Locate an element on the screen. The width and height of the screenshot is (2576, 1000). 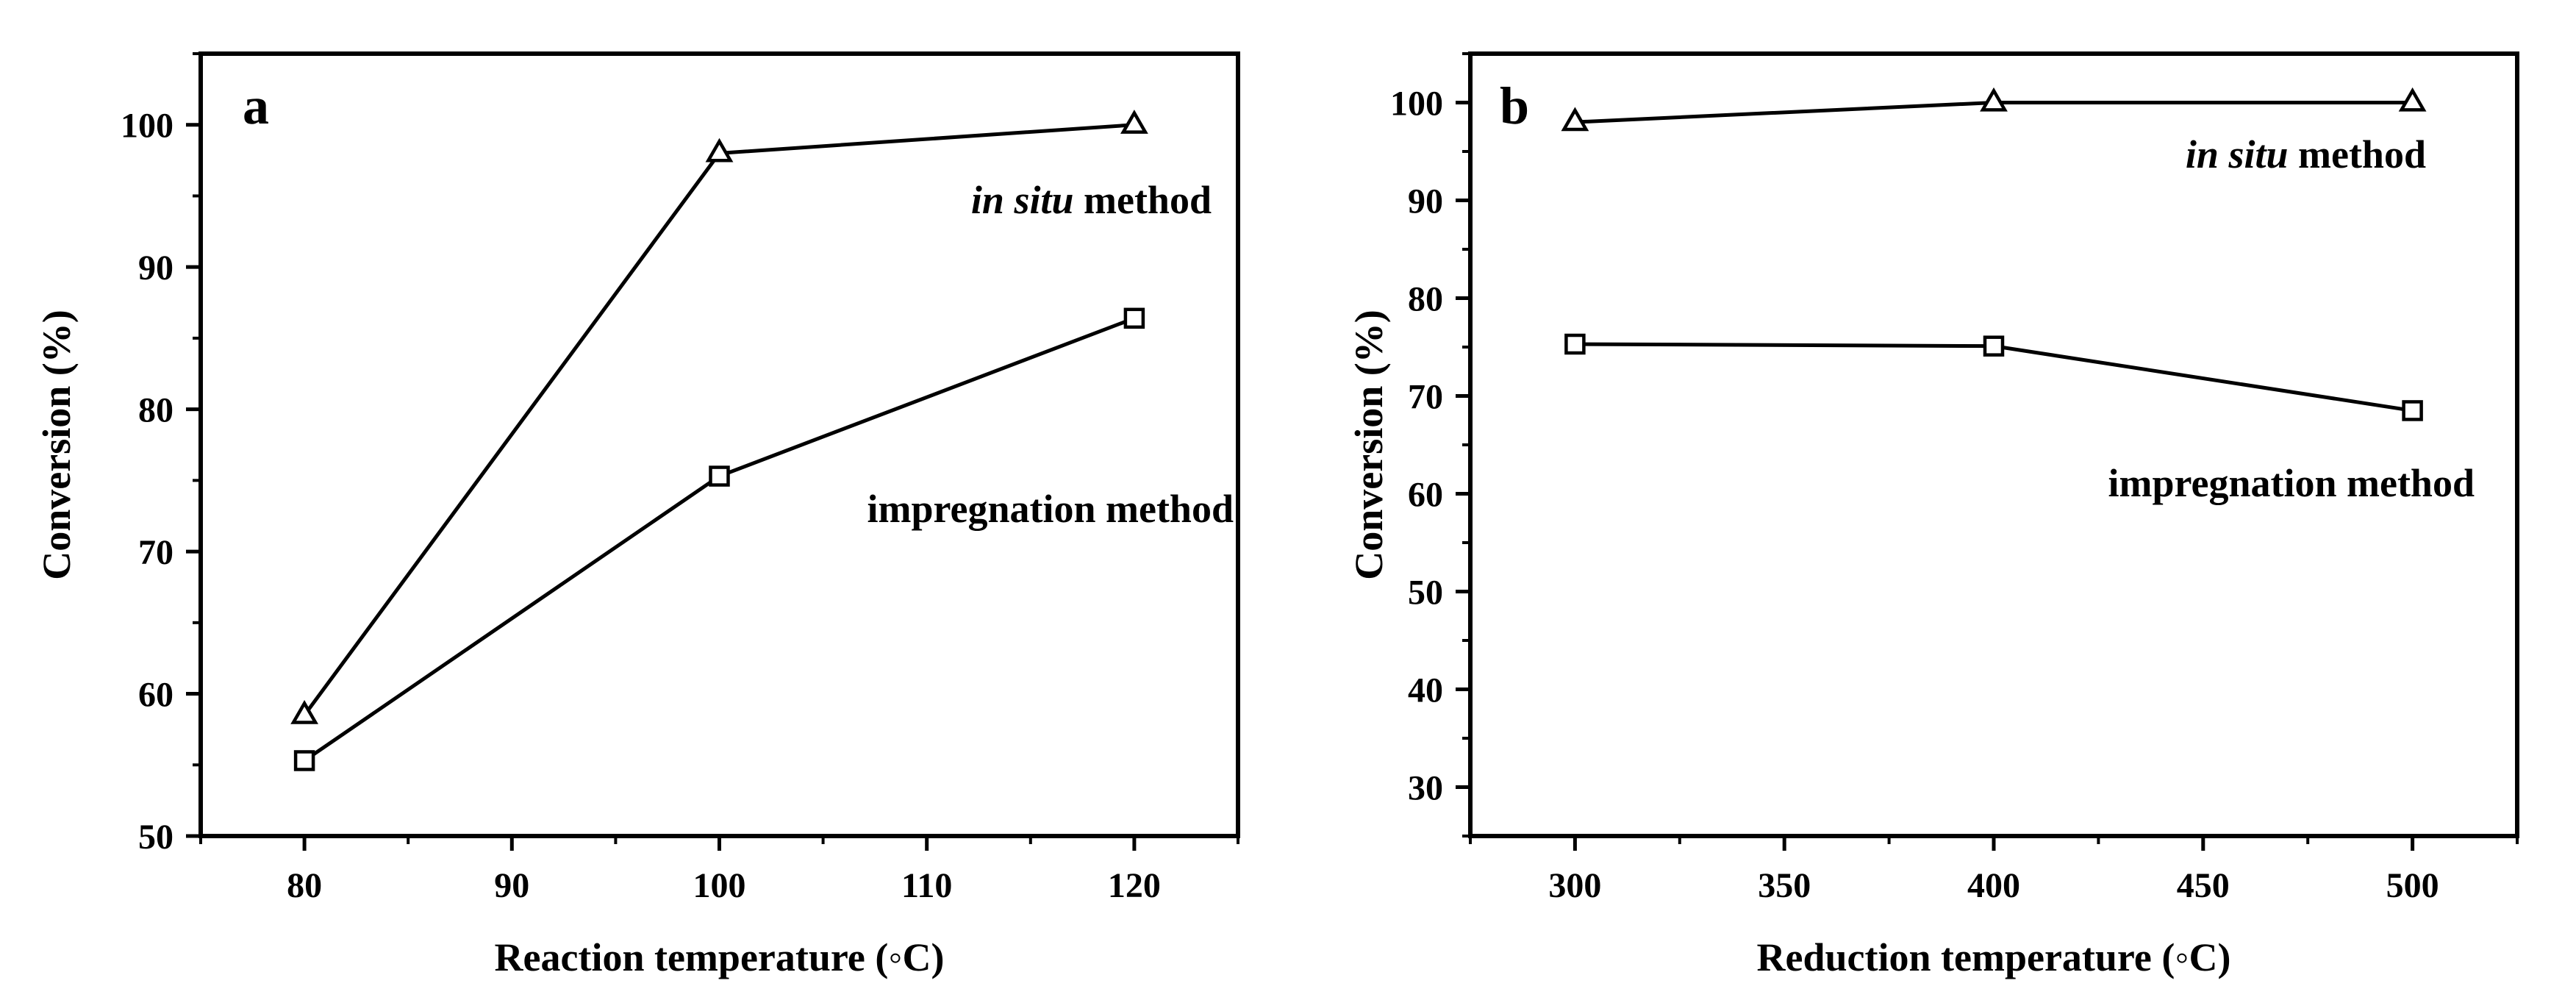
x-axis-title: Reduction temperature (◦C) is located at coordinates (1994, 957).